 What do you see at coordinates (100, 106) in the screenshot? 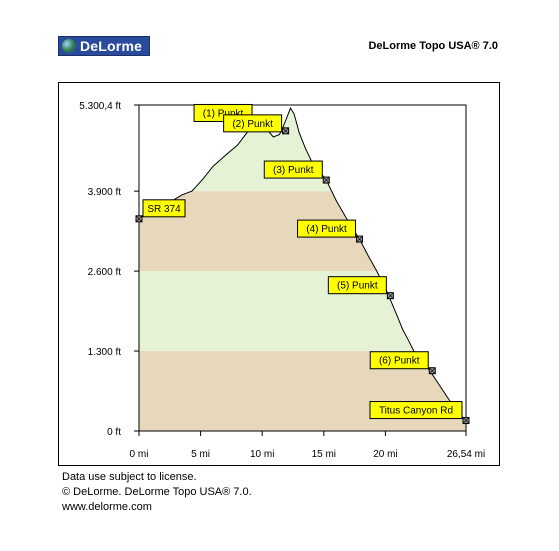
I see `y-tick-label-4: 5.300,4 ft` at bounding box center [100, 106].